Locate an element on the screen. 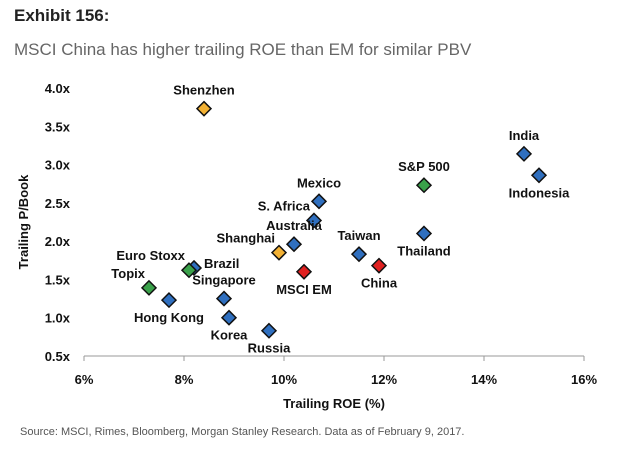 The width and height of the screenshot is (628, 458). point-shanghai is located at coordinates (279, 252).